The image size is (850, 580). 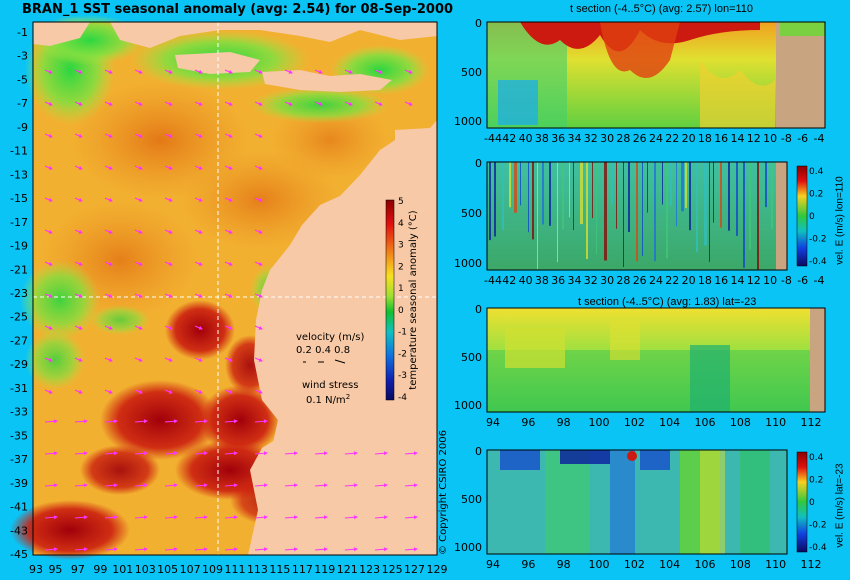 What do you see at coordinates (640, 280) in the screenshot?
I see `section-lon-velocity-x-tick: 26` at bounding box center [640, 280].